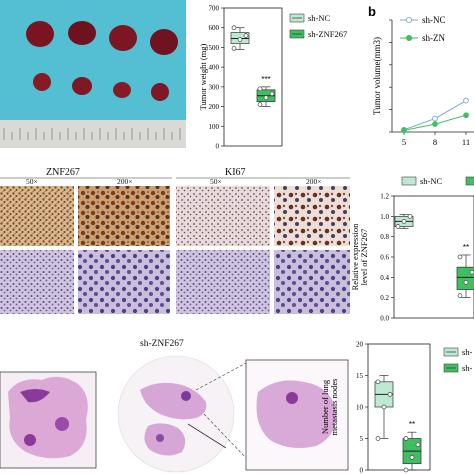  Describe the element at coordinates (235, 172) in the screenshot. I see `ihc-marker-ki67: KI67` at that location.